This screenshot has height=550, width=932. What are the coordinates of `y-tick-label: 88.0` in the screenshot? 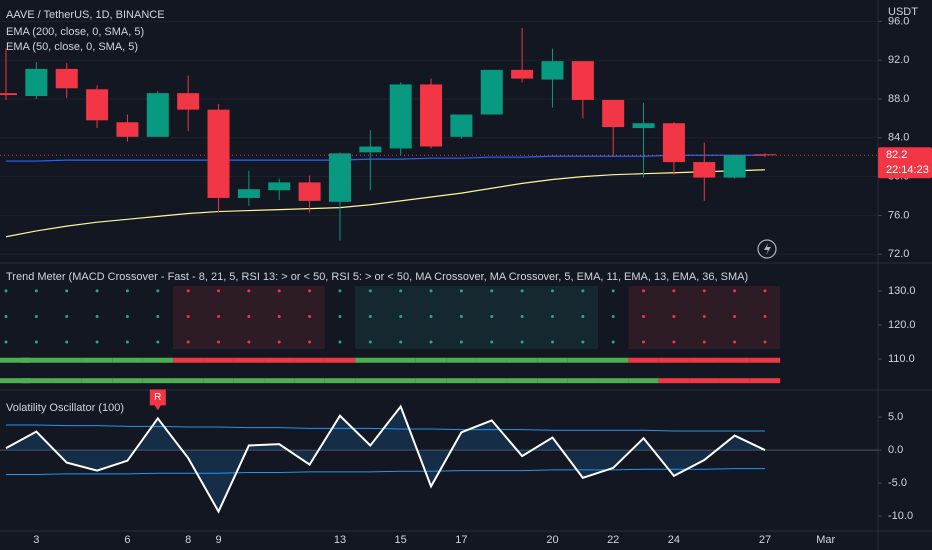 It's located at (898, 99).